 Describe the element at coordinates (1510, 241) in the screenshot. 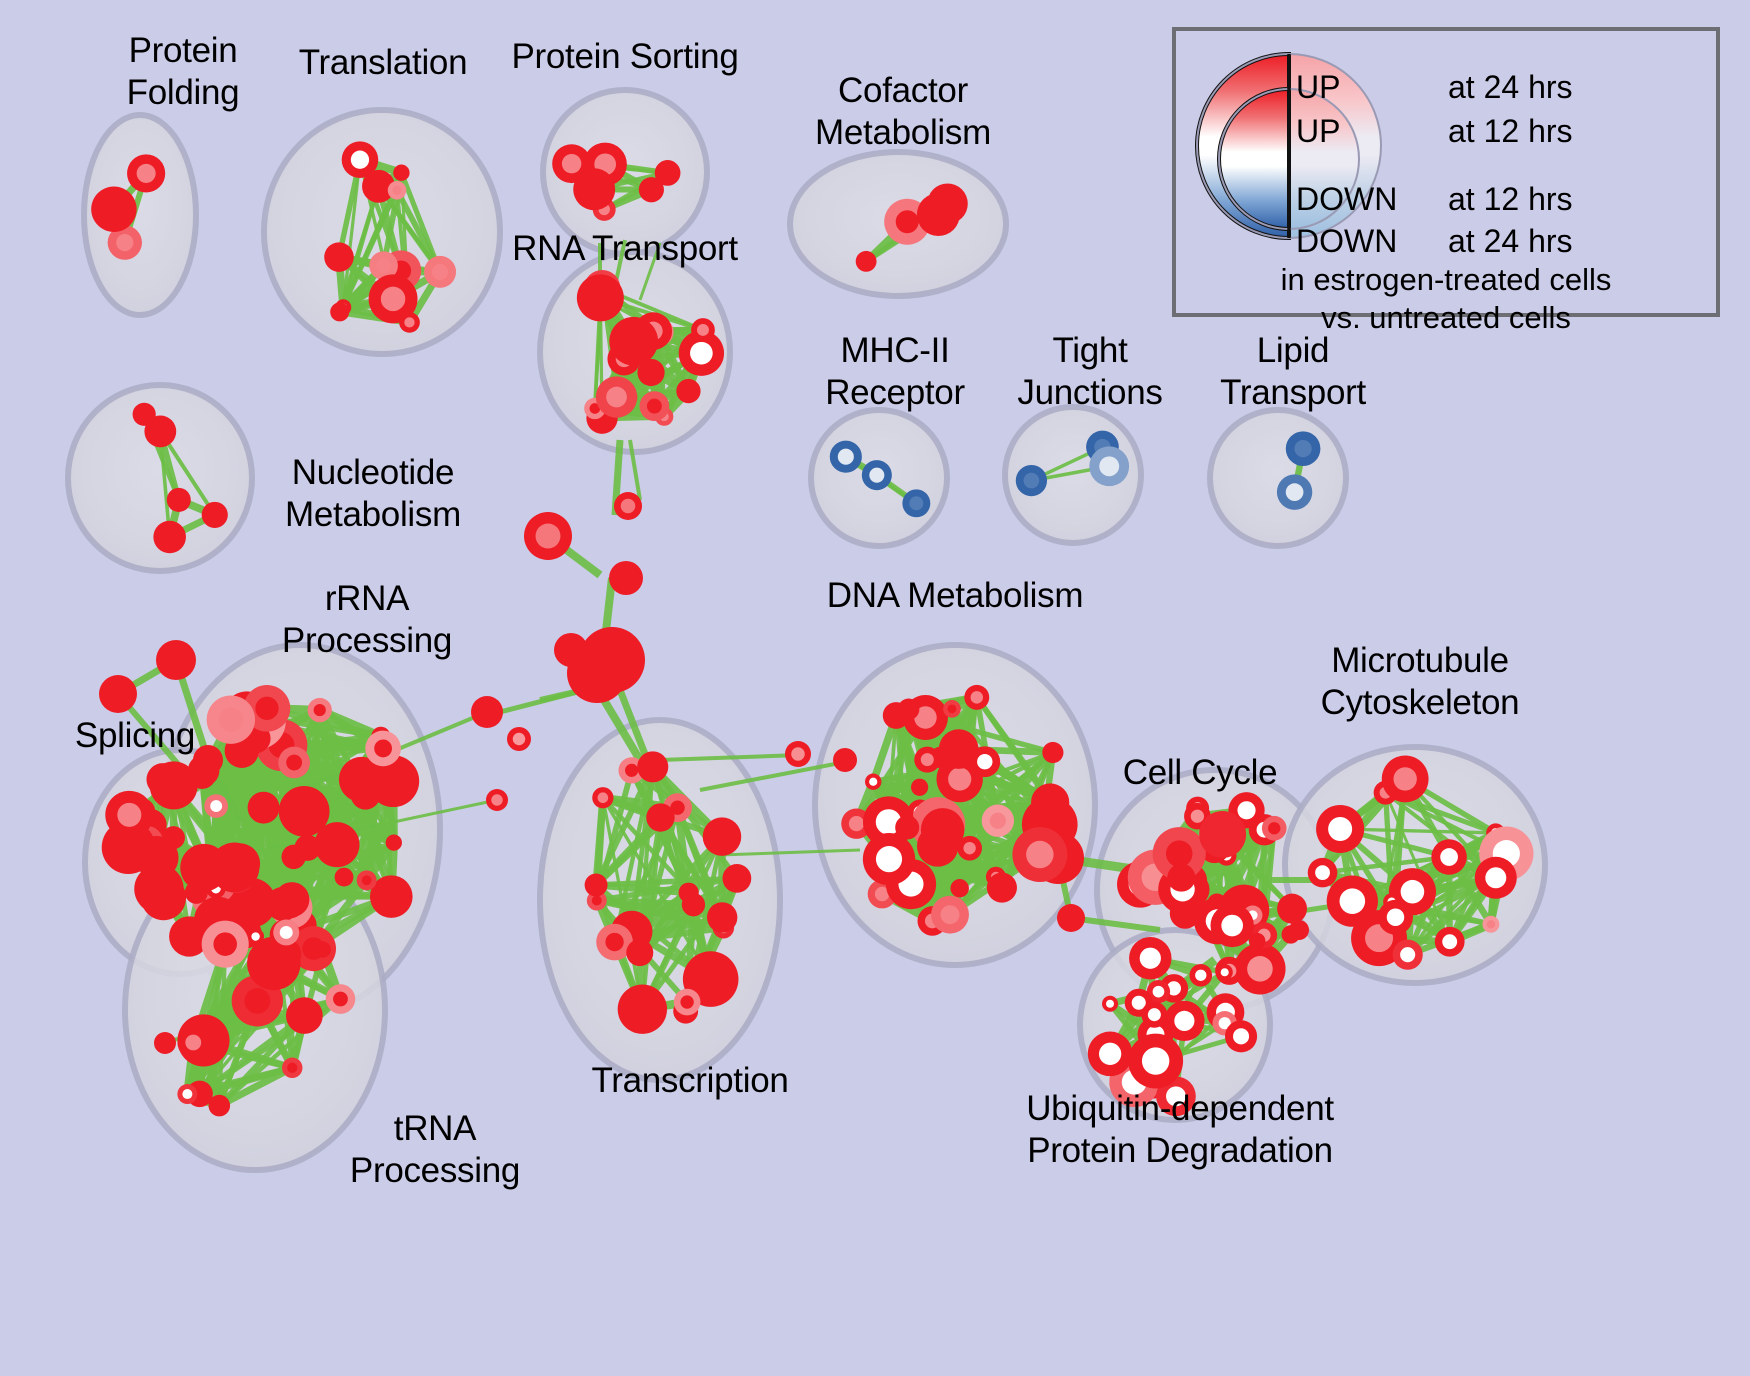

I see `legend-time-3: at 24 hrs` at that location.